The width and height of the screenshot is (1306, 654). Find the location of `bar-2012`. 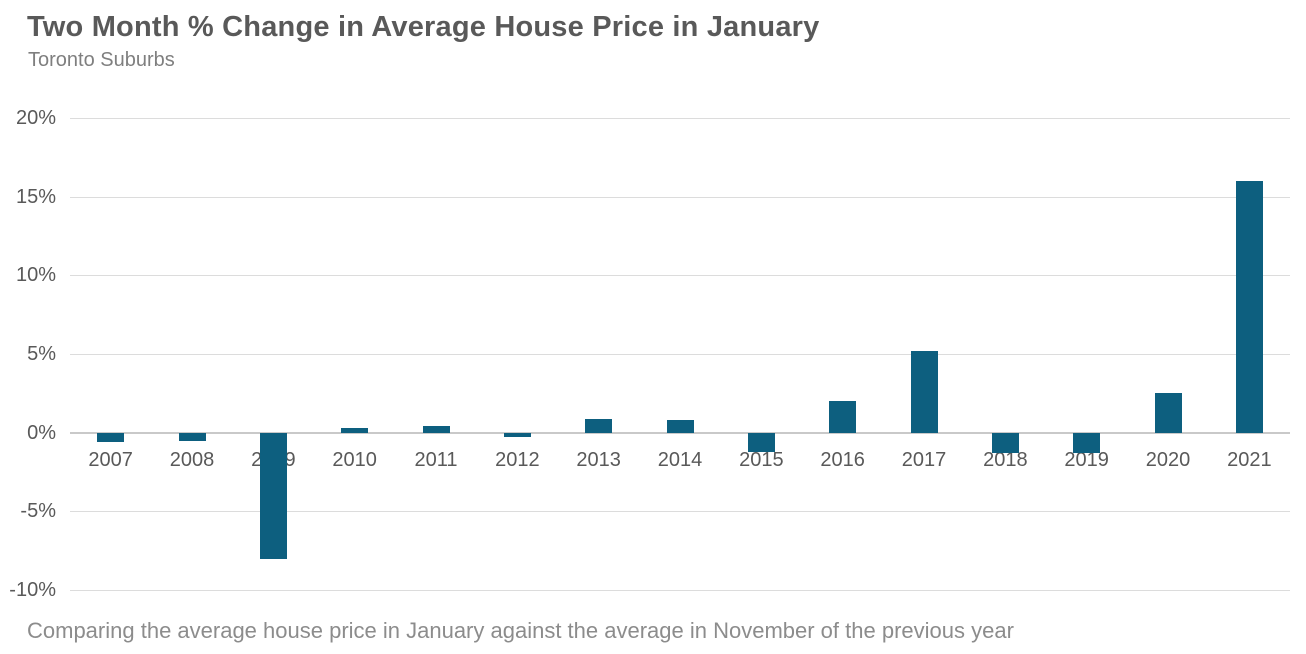

bar-2012 is located at coordinates (517, 435).